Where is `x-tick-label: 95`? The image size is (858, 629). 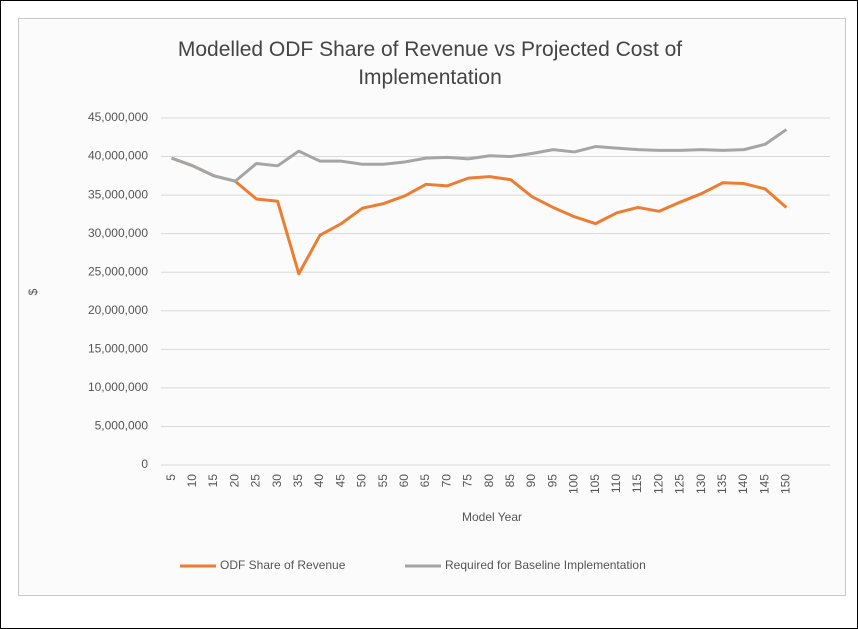
x-tick-label: 95 is located at coordinates (552, 481).